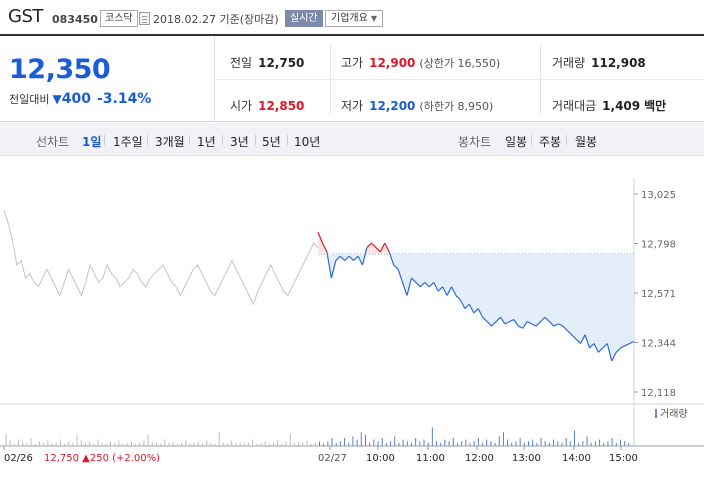 This screenshot has width=704, height=486. I want to click on amount-label: 거래대금, so click(574, 106).